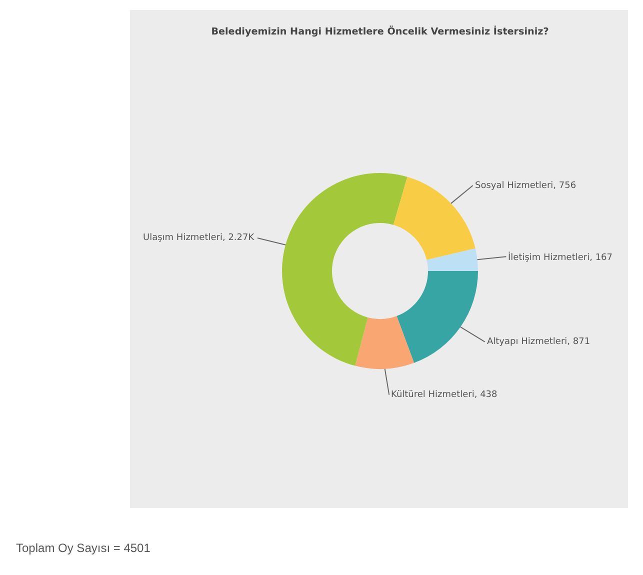 This screenshot has height=575, width=643. What do you see at coordinates (444, 395) in the screenshot?
I see `slice-label: Kültürel Hizmetleri, 438` at bounding box center [444, 395].